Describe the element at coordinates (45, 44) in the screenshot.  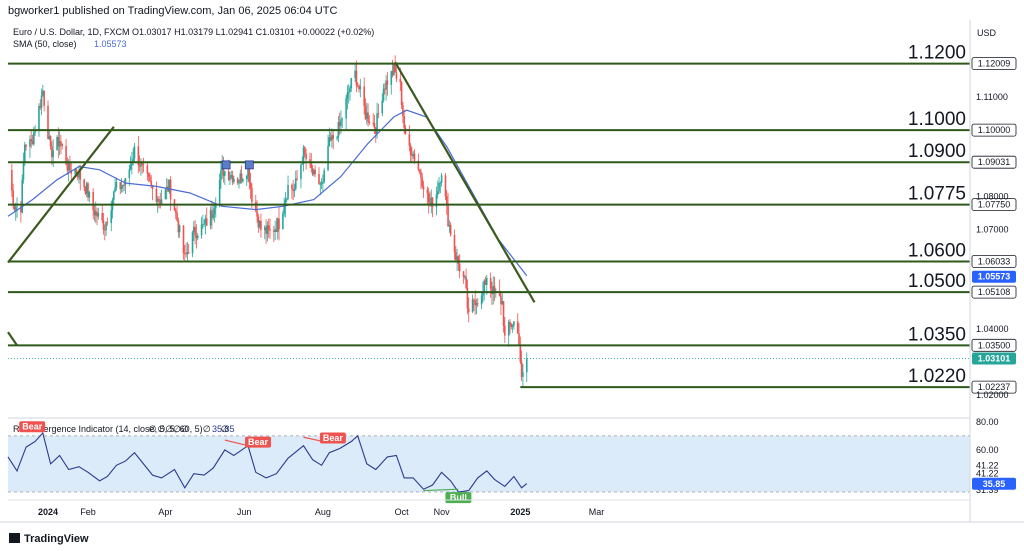
I see `sma-legend-label: SMA (50, close)` at that location.